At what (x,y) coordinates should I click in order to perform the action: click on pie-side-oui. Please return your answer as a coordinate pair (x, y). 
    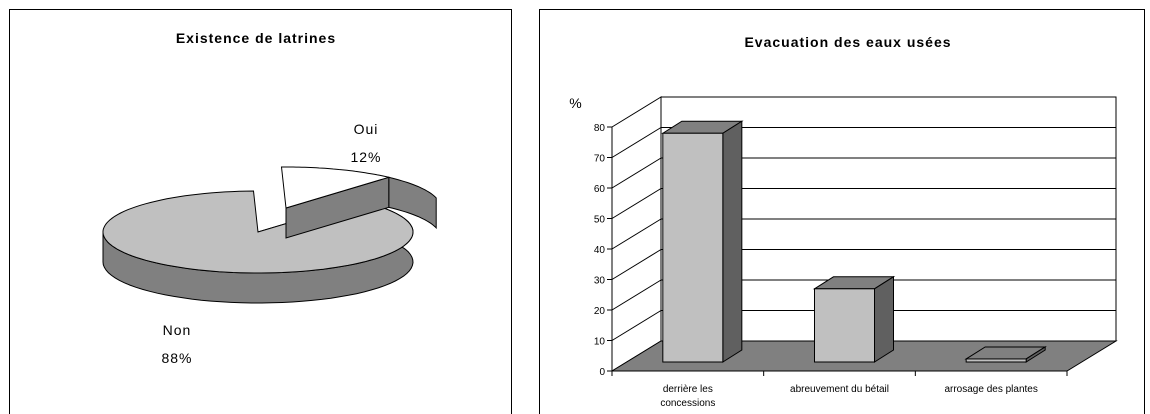
    Looking at the image, I should click on (412, 203).